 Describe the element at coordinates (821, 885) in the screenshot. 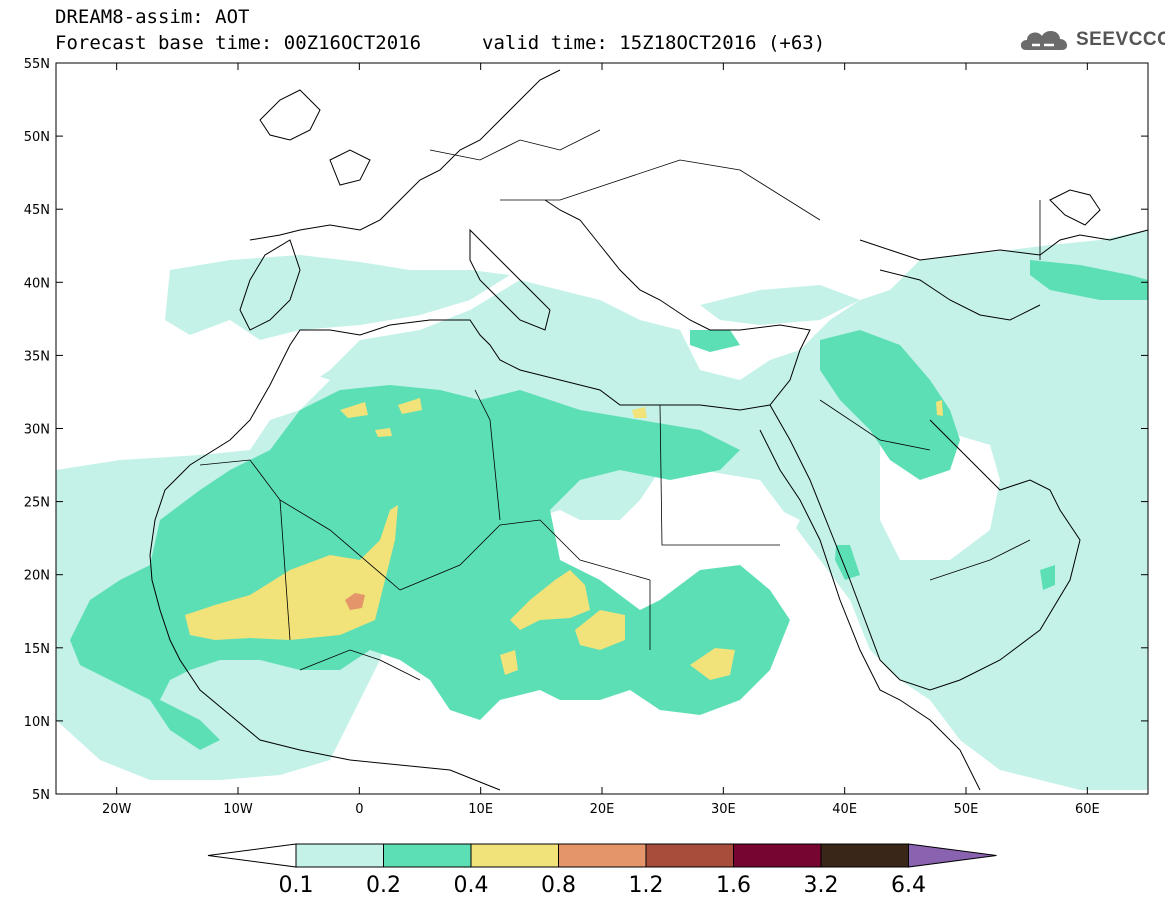

I see `colorbar-label: 3.2` at that location.